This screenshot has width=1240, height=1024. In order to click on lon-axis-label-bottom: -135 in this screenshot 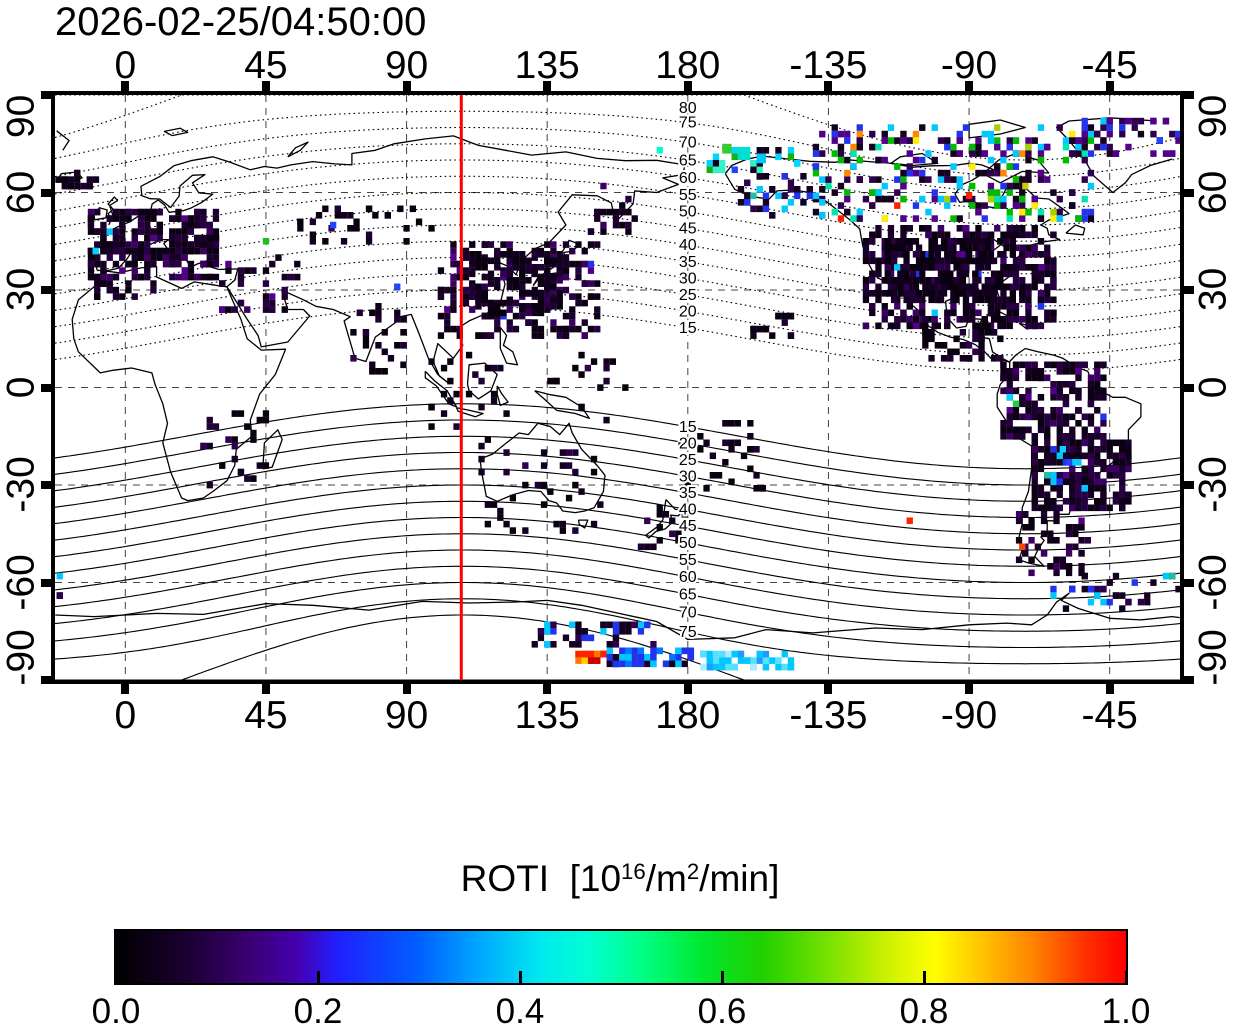, I will do `click(828, 715)`.